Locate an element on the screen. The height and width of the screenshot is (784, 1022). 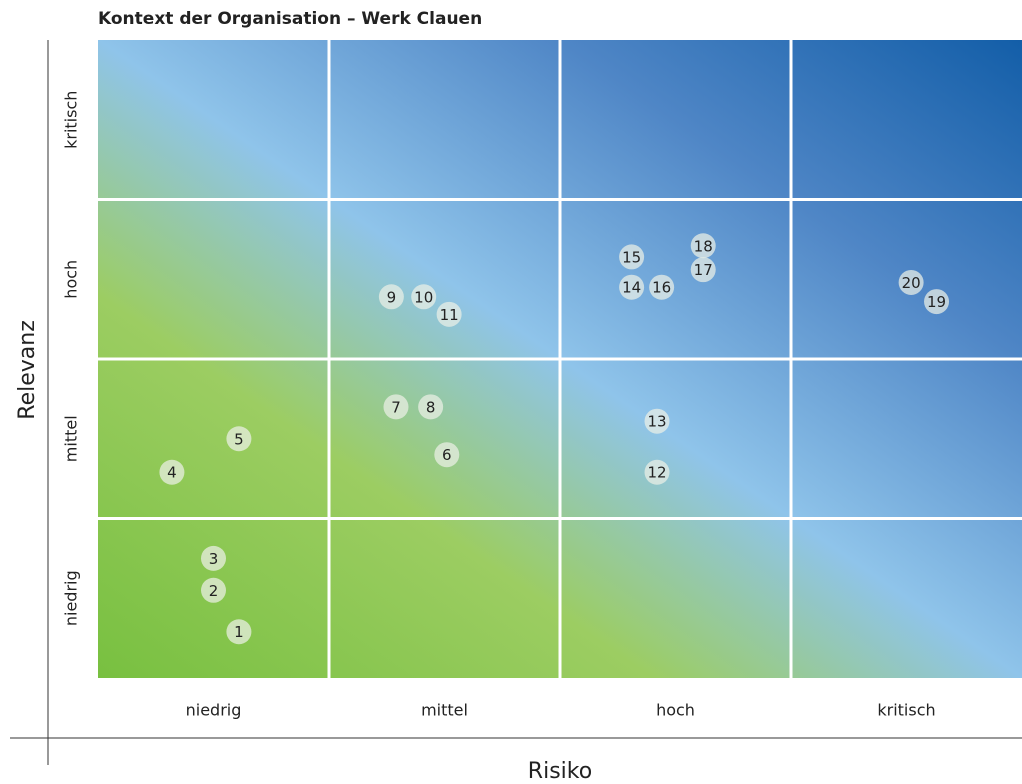
point-label: 2 is located at coordinates (214, 591).